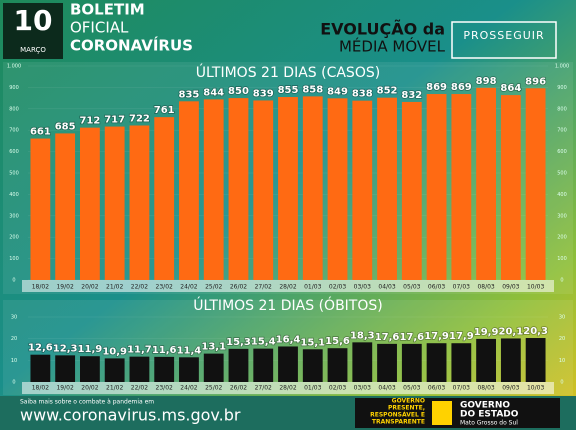 The image size is (576, 430). I want to click on value-label: 896, so click(535, 81).